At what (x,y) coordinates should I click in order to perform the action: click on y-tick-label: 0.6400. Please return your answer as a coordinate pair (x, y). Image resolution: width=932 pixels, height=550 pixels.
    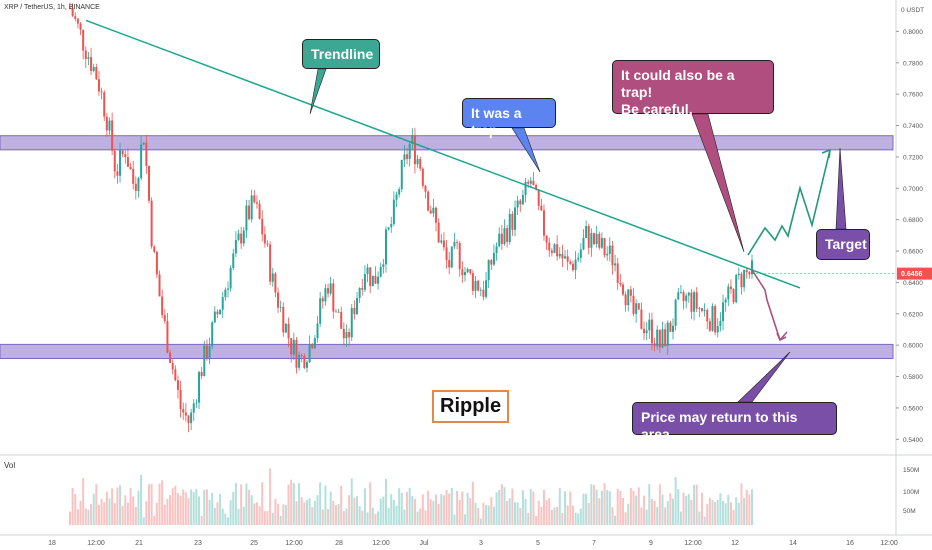
    Looking at the image, I should click on (913, 283).